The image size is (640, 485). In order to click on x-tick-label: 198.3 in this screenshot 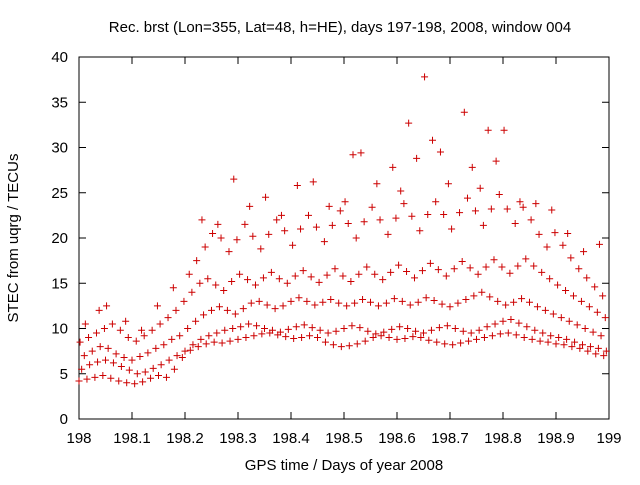, I will do `click(238, 438)`.